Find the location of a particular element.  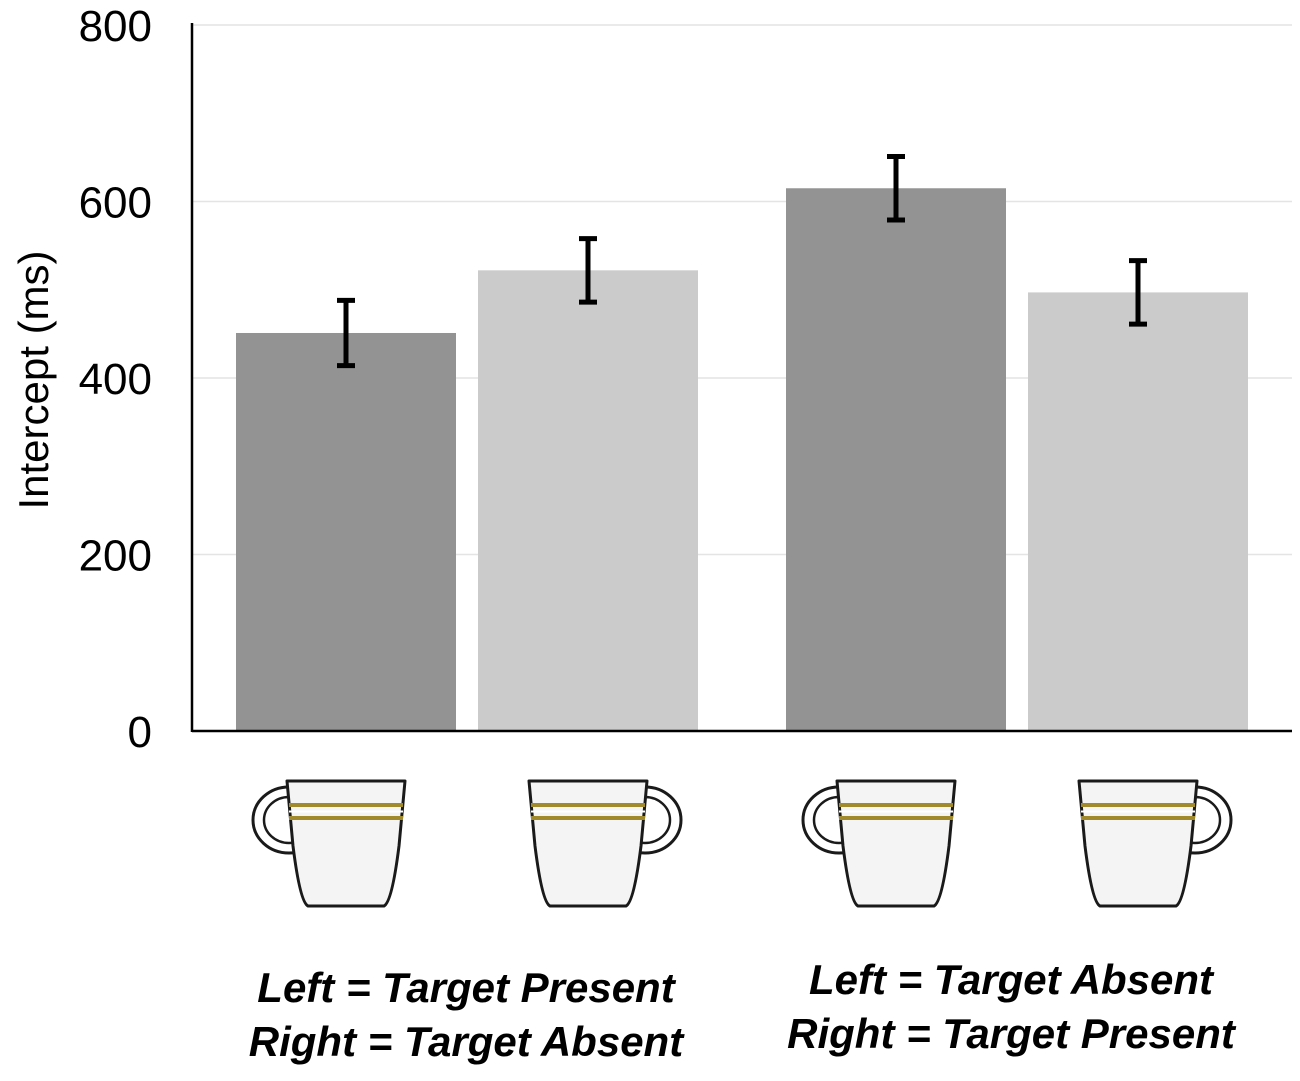

y-tick-labels: 0 200 400 600 800 is located at coordinates (115, 379).